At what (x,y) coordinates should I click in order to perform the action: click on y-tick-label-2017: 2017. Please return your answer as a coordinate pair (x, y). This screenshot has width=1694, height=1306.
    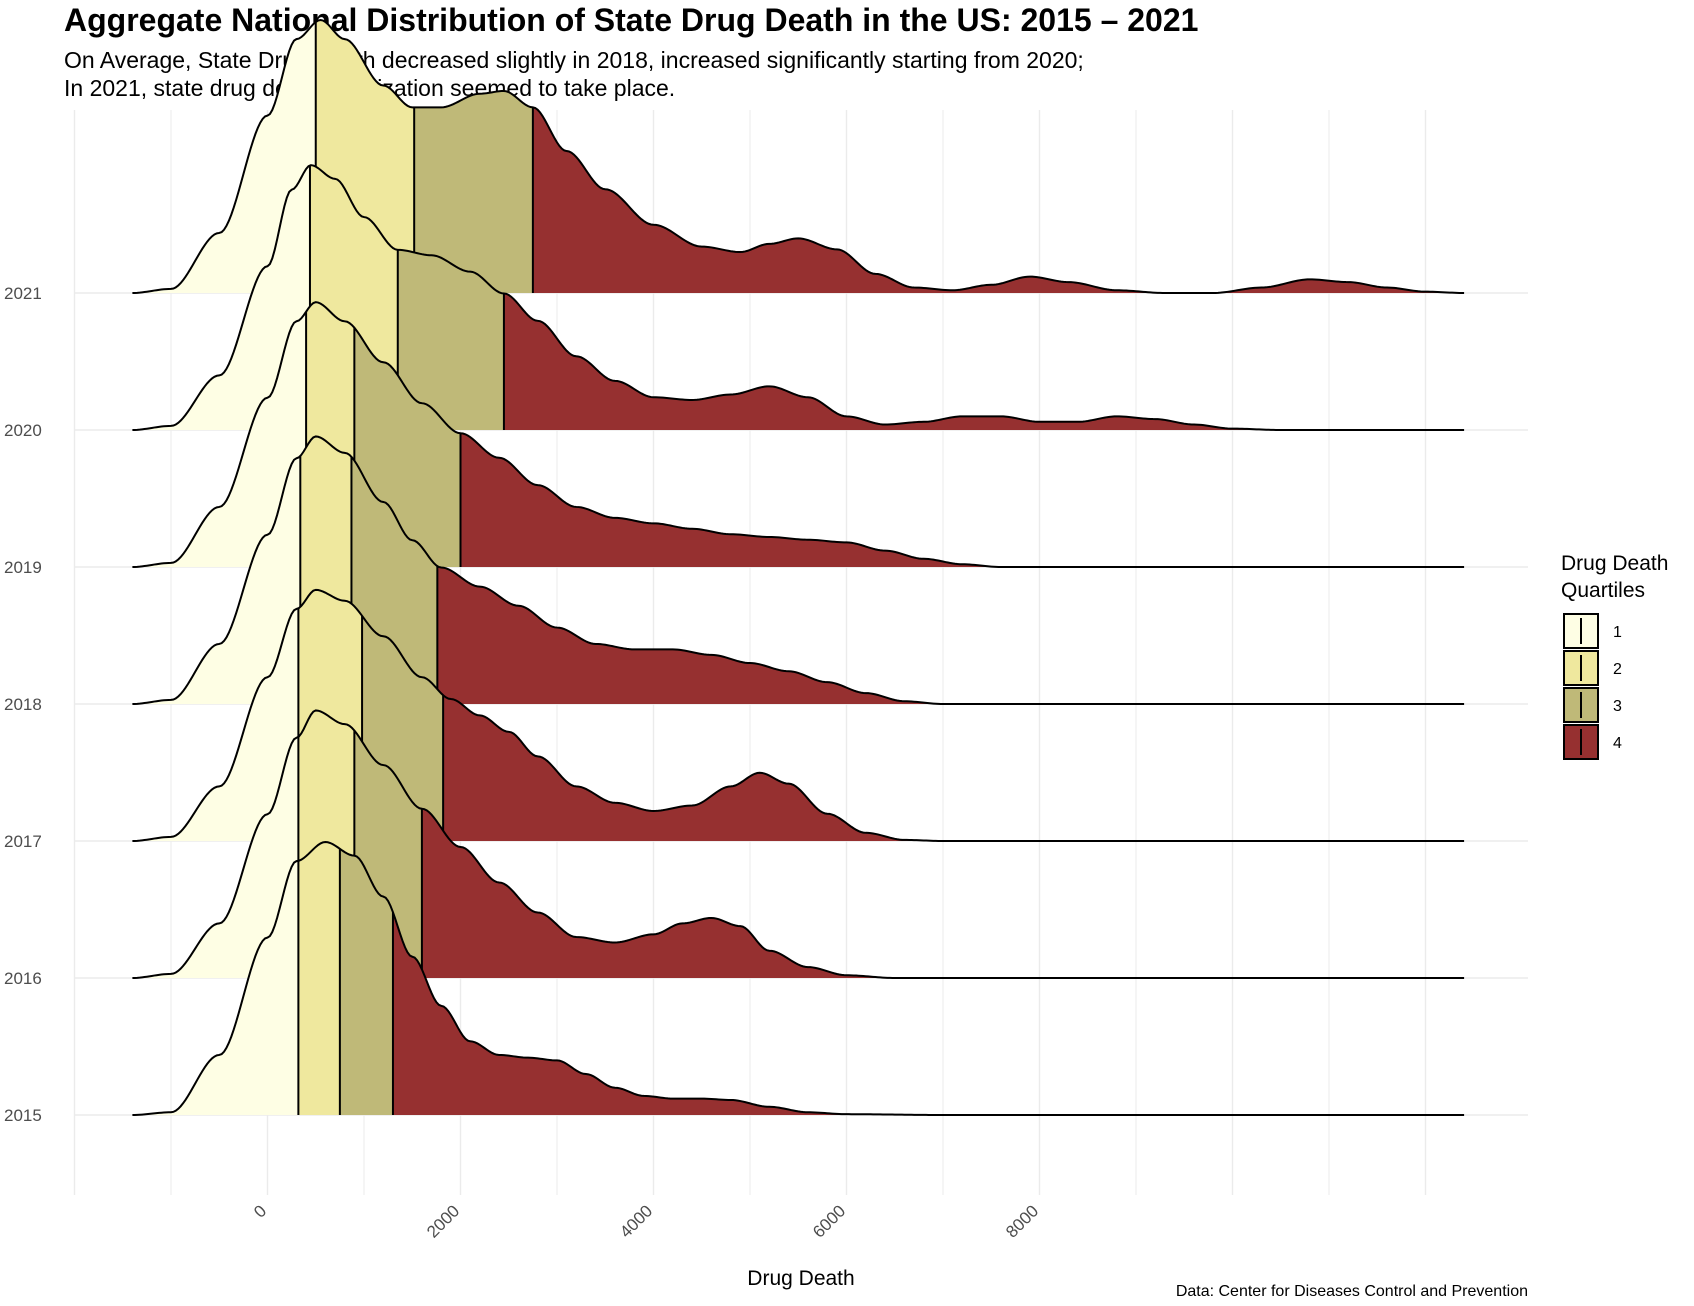
    Looking at the image, I should click on (23, 841).